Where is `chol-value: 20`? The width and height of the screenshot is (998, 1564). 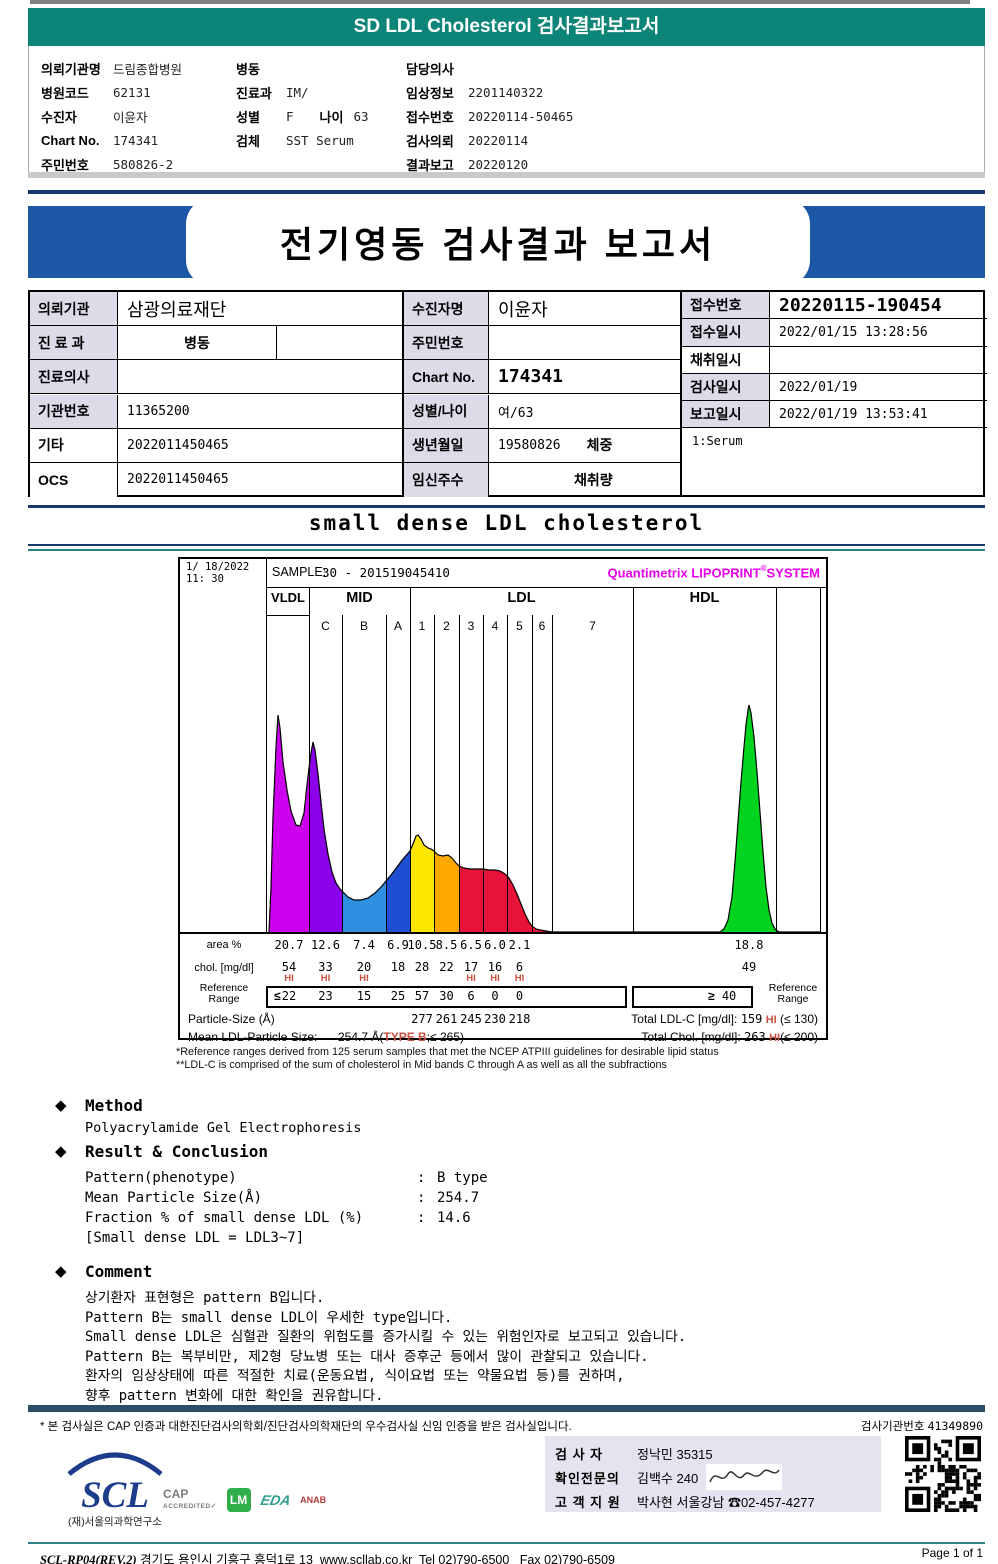 chol-value: 20 is located at coordinates (364, 967).